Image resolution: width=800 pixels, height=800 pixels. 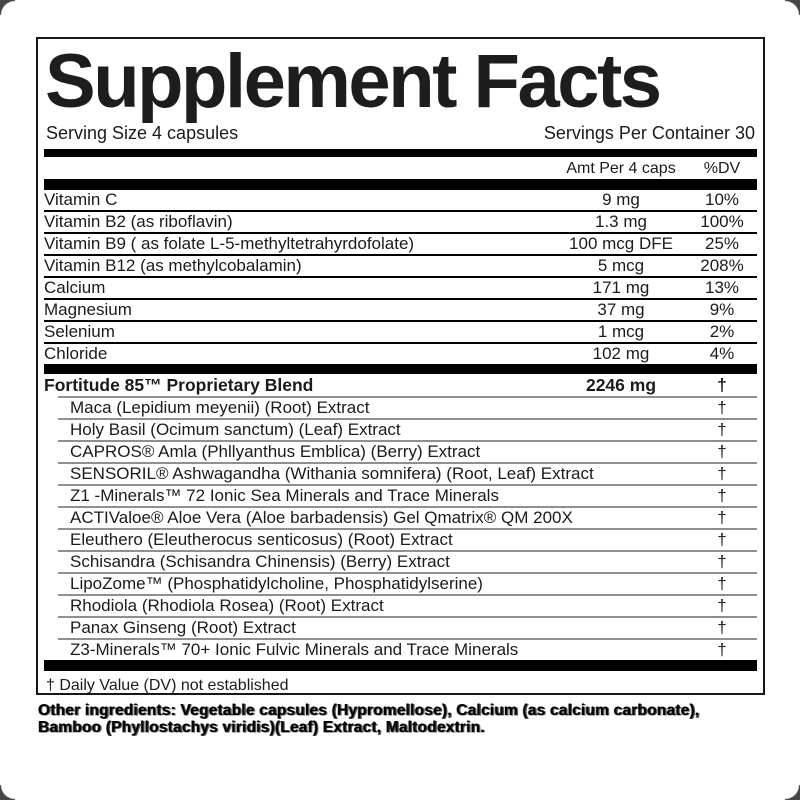 I want to click on nutrient-amount: 9 mg, so click(x=621, y=199).